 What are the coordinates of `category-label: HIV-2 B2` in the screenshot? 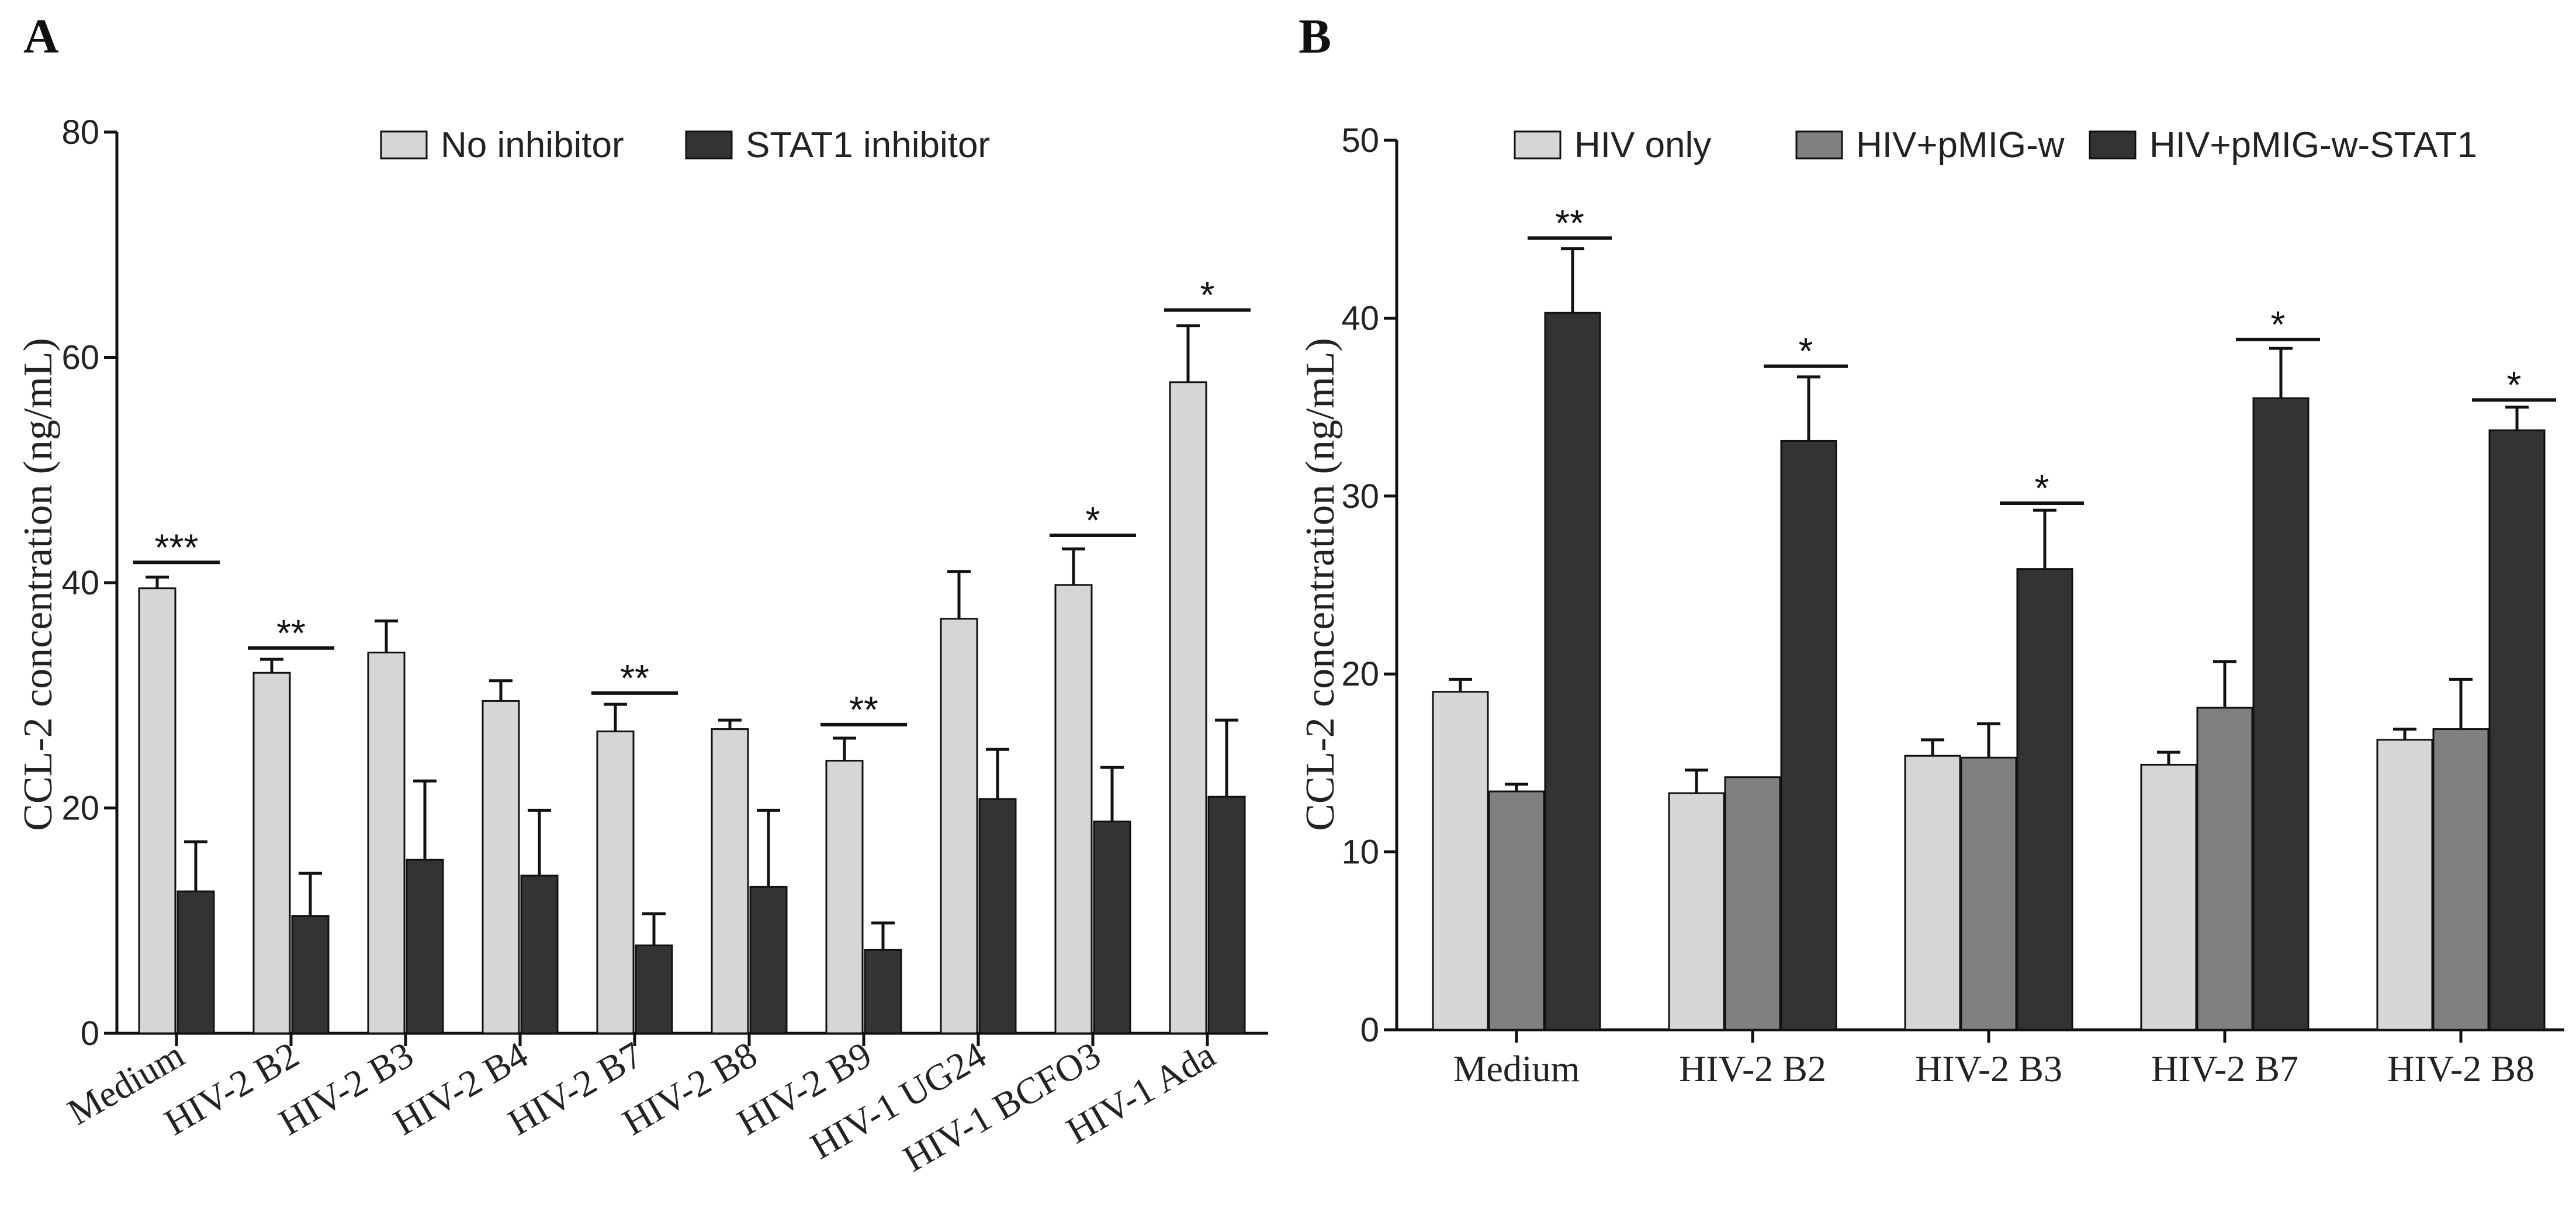 It's located at (1753, 1069).